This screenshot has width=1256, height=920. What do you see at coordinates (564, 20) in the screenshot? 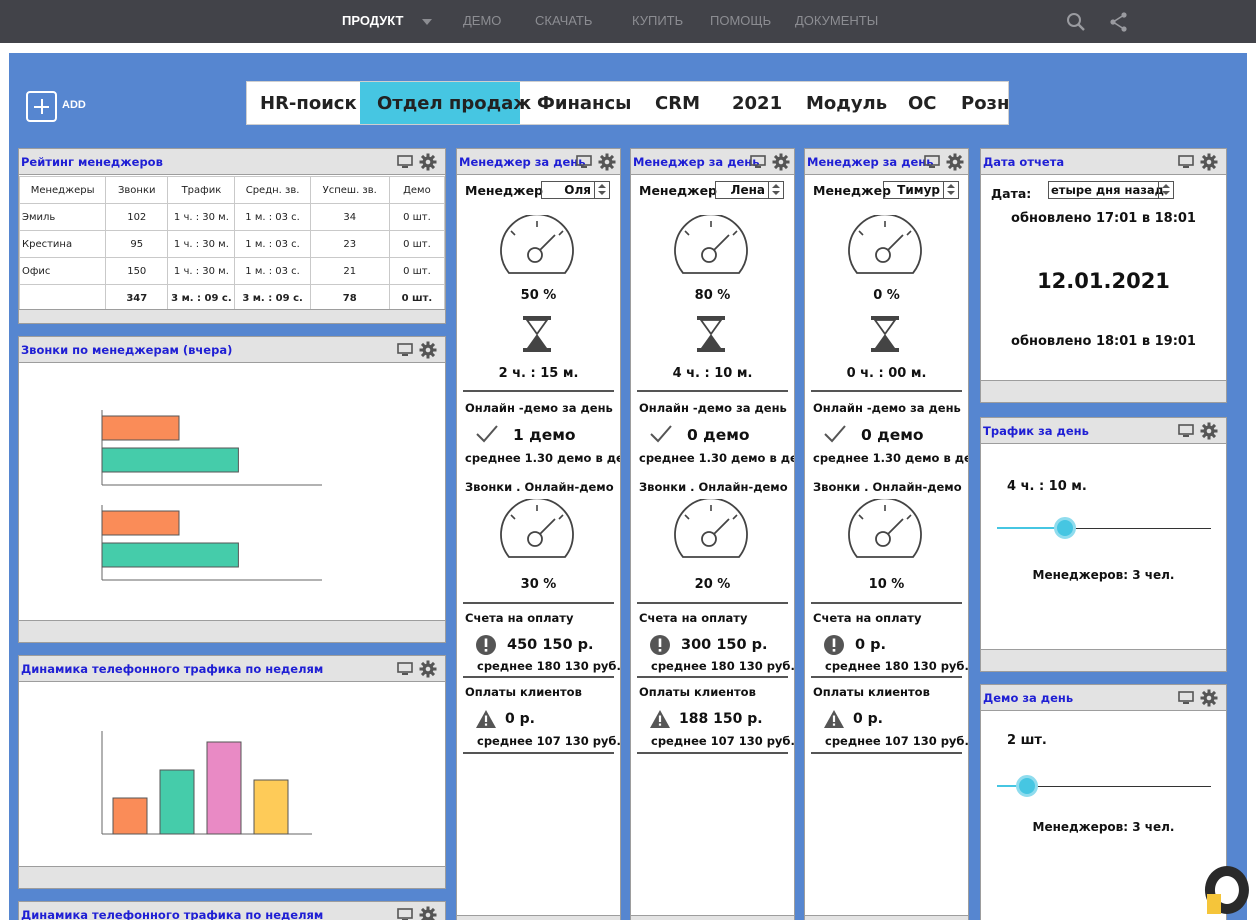
I see `nav-download: СКАЧАТЬ` at bounding box center [564, 20].